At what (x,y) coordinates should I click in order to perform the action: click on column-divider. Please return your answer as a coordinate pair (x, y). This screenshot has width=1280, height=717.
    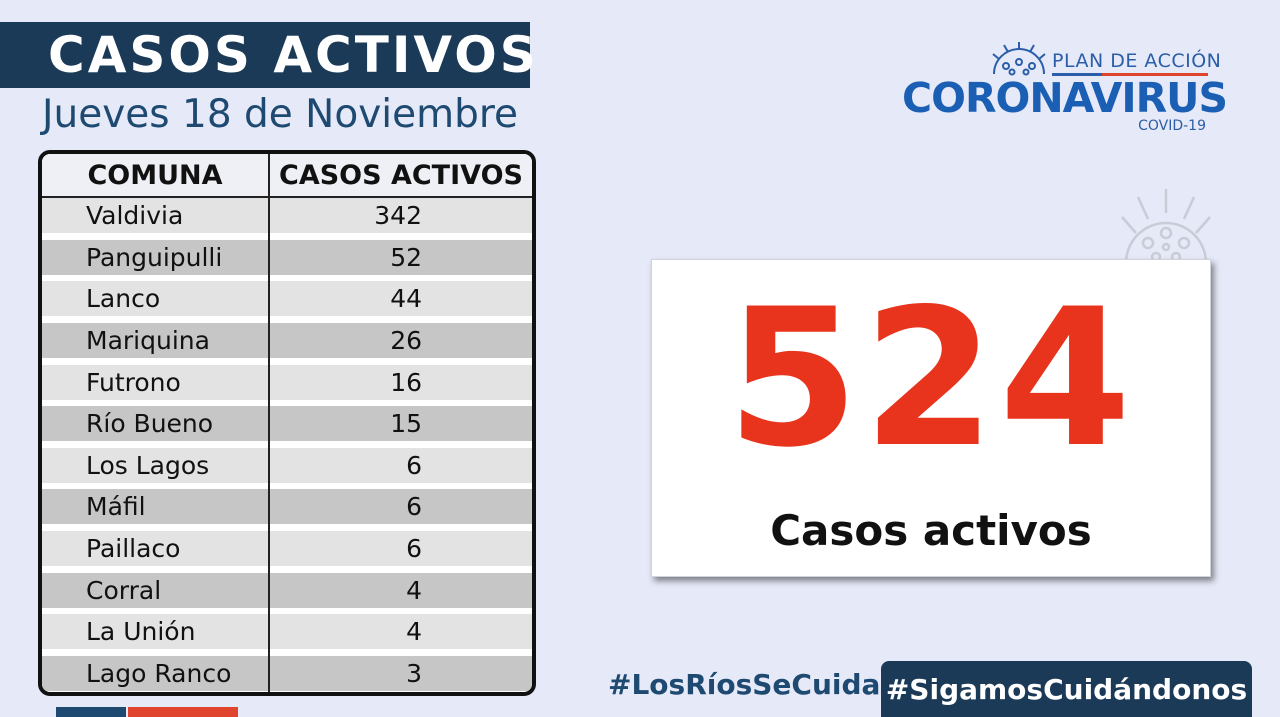
    Looking at the image, I should click on (269, 444).